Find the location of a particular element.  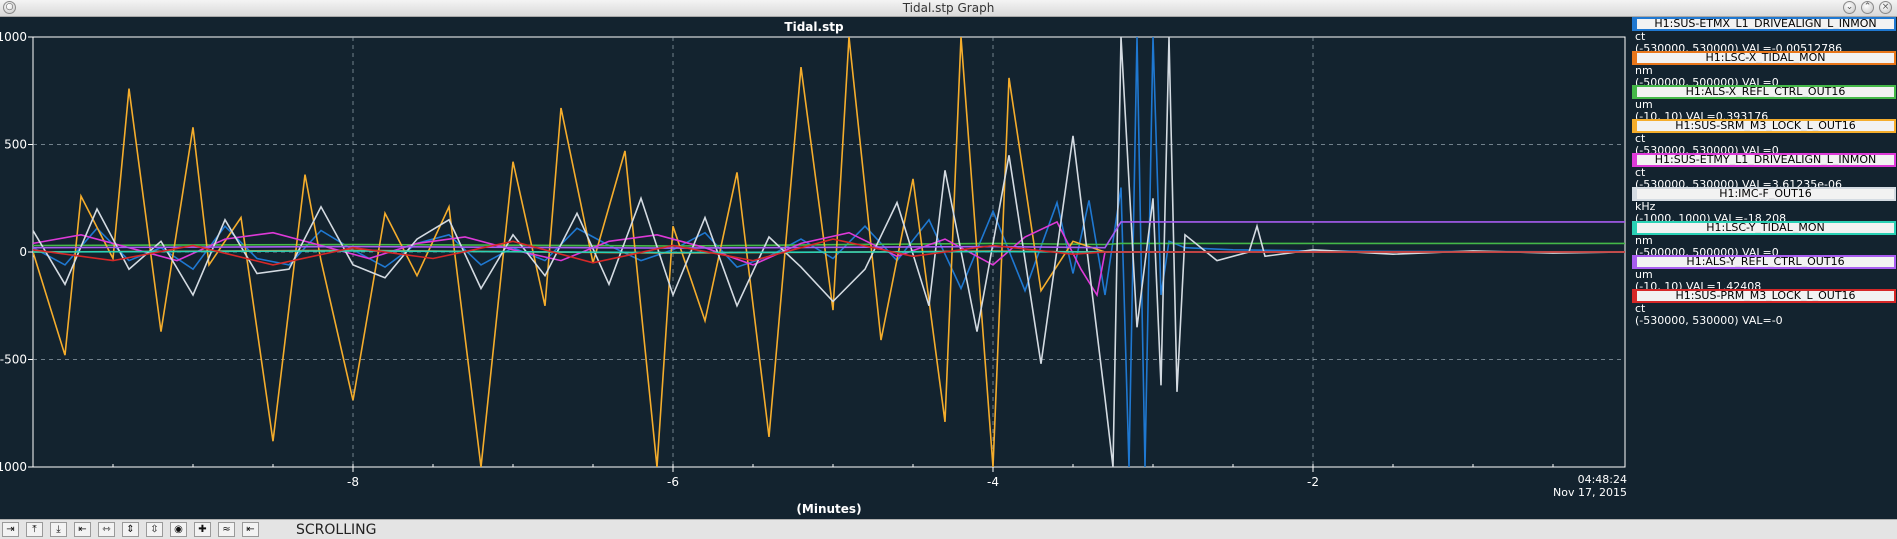

scroll-right-icon: ⇥ is located at coordinates (10, 529).